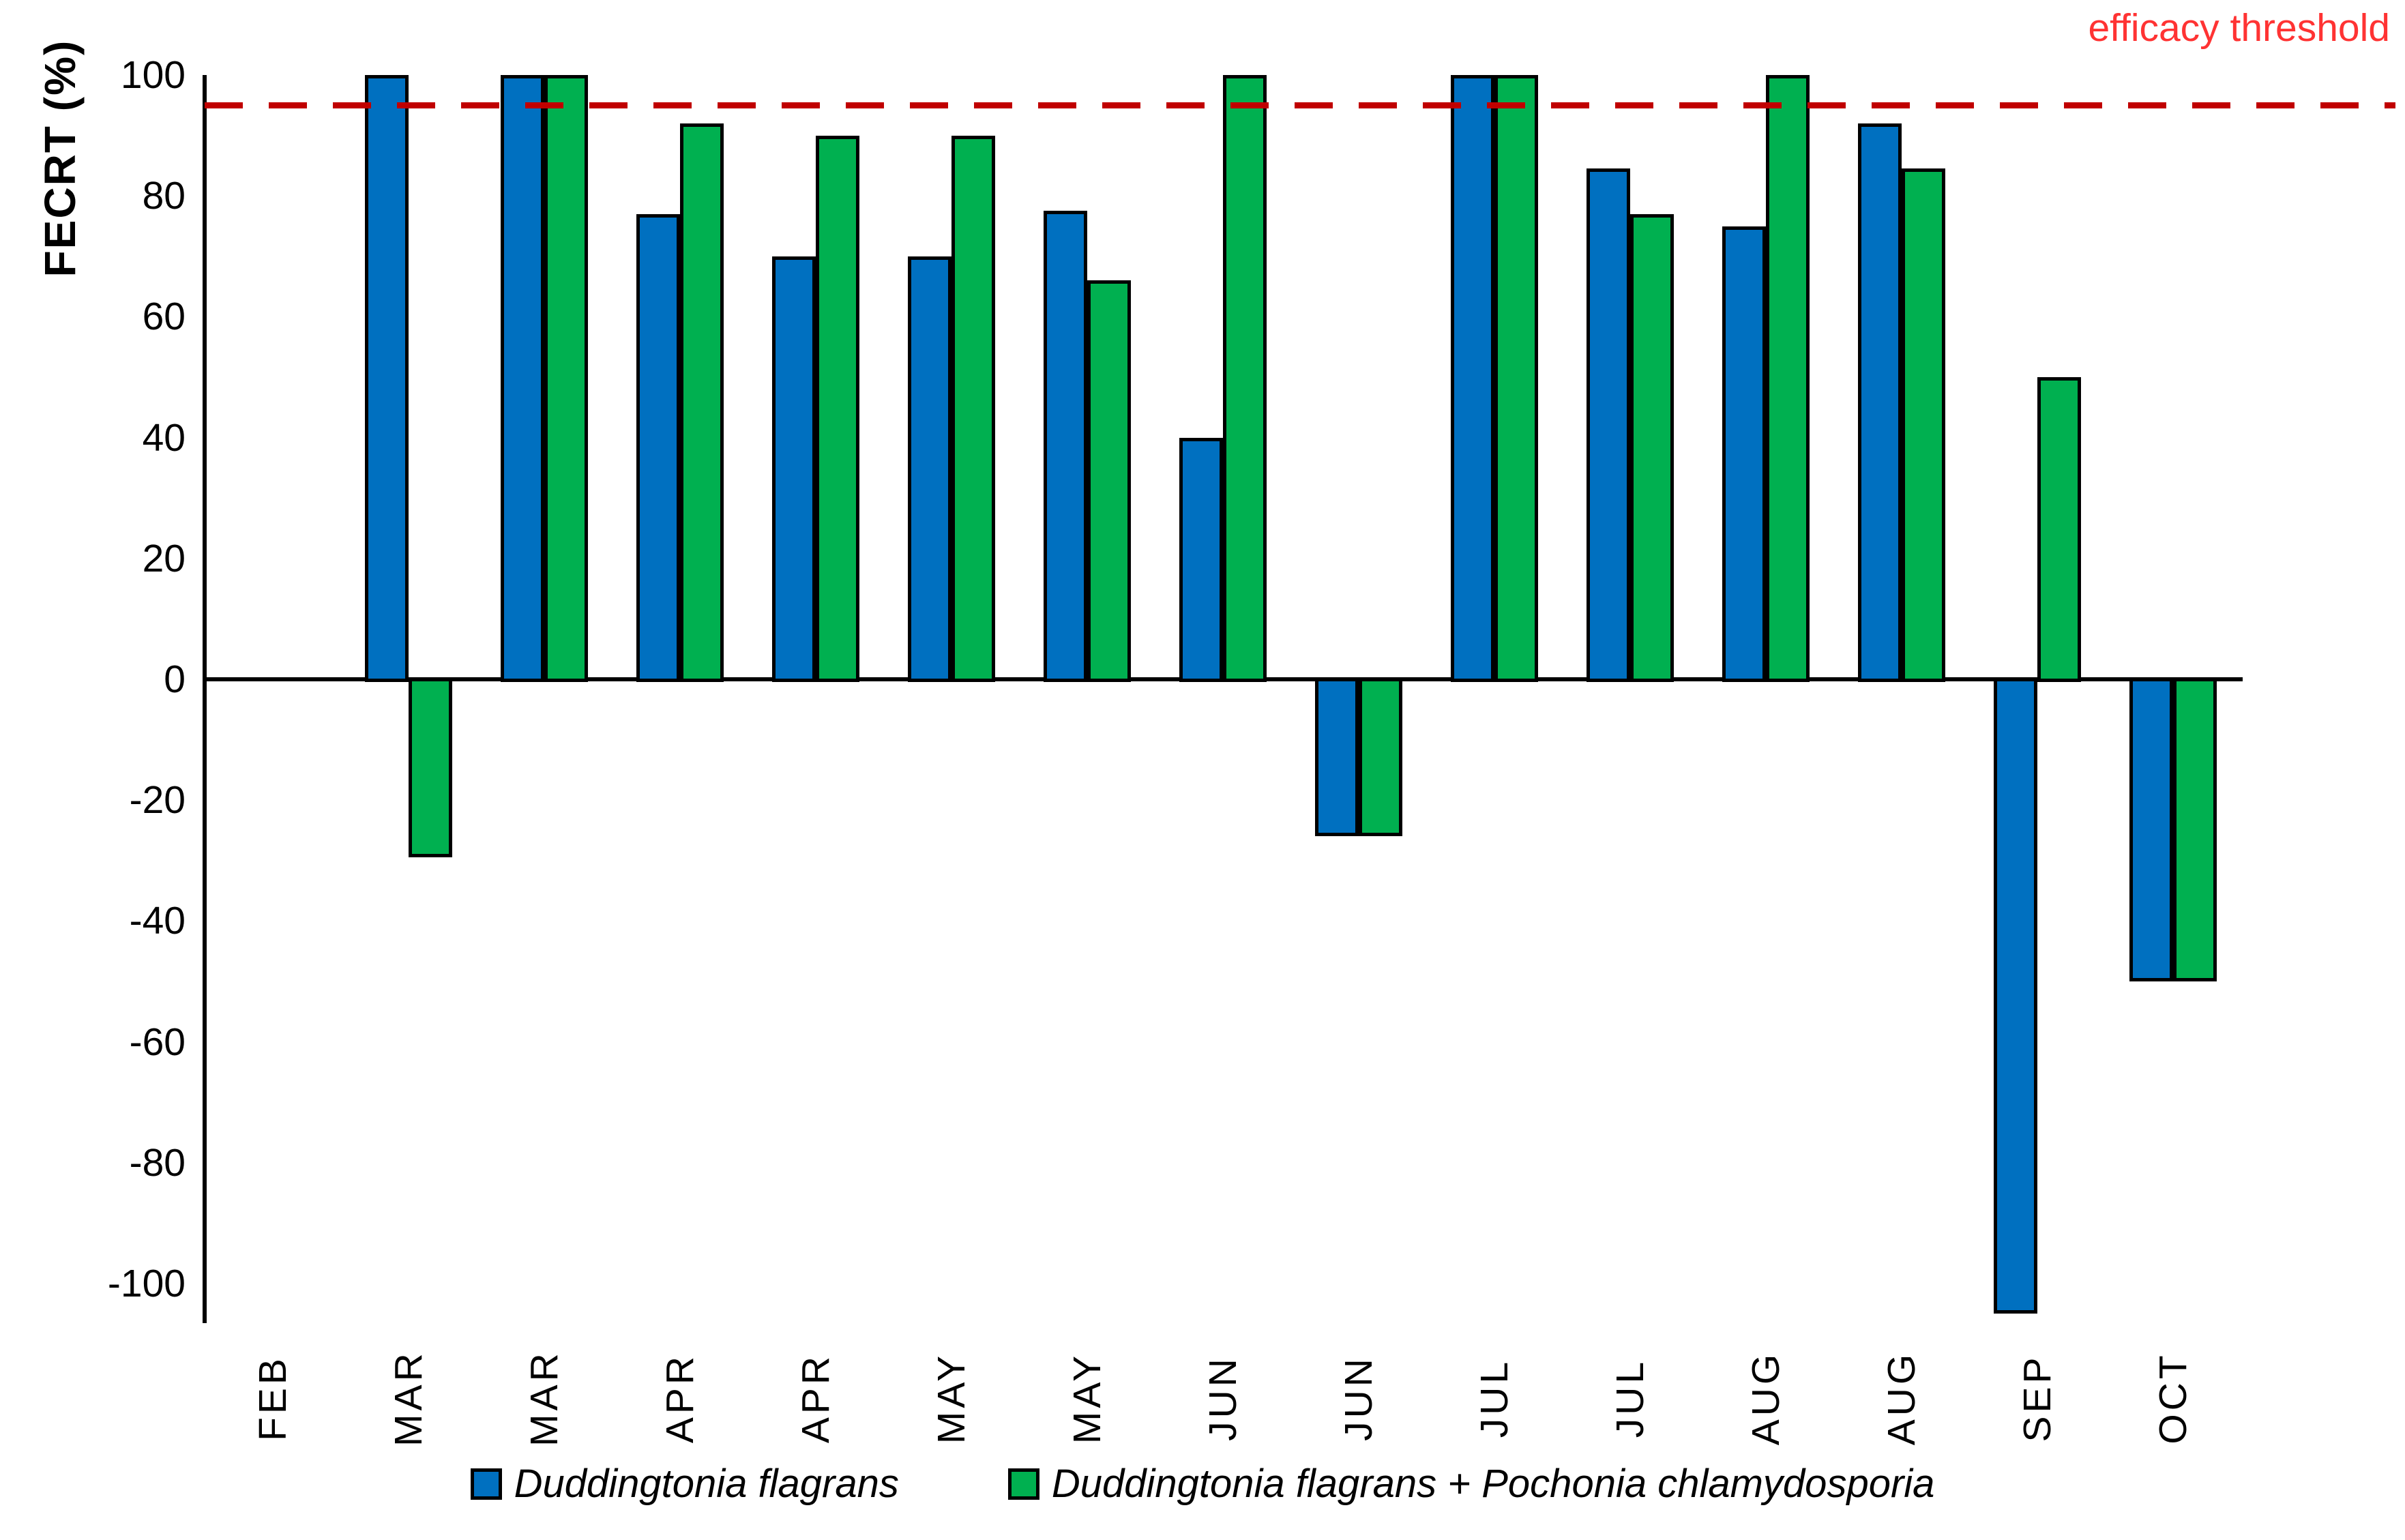  Describe the element at coordinates (1630, 1398) in the screenshot. I see `x-axis-label-jul-11: JUL` at that location.